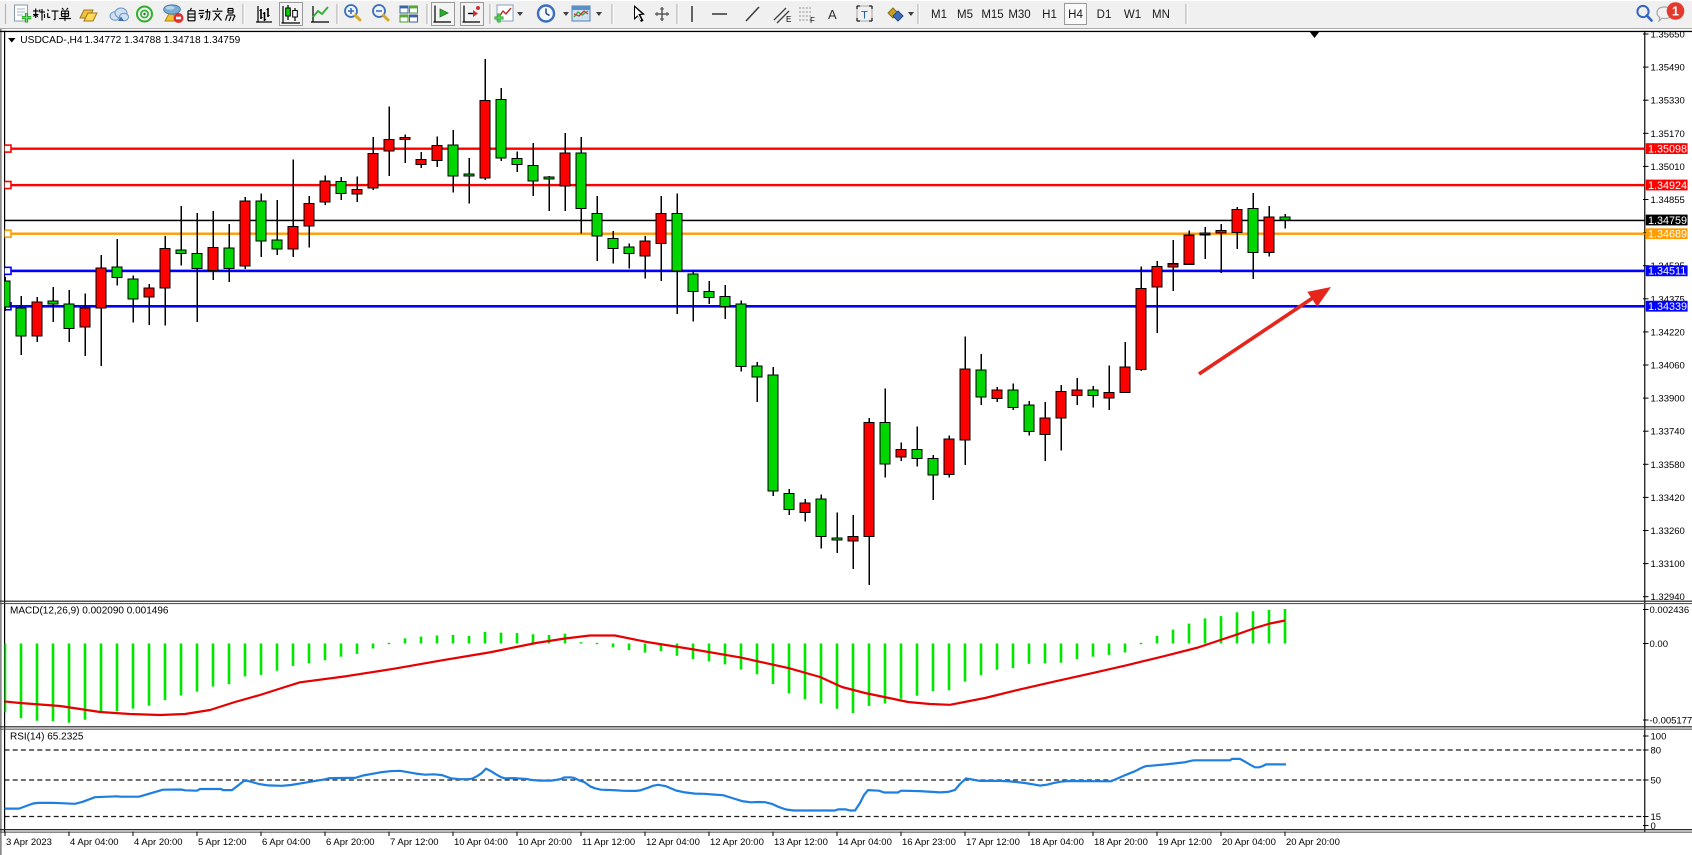  I want to click on svg-text: 1.35330, so click(1668, 101).